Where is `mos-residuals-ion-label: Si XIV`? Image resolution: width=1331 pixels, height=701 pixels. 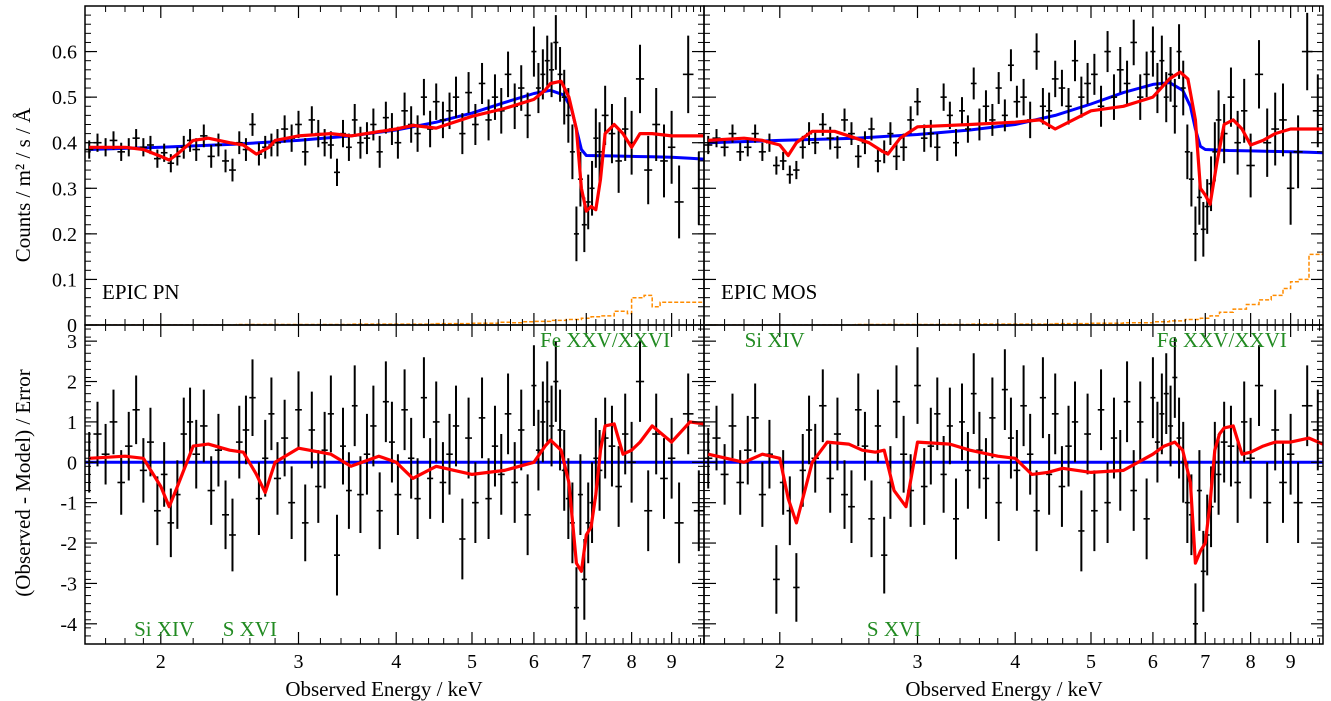 mos-residuals-ion-label: Si XIV is located at coordinates (775, 340).